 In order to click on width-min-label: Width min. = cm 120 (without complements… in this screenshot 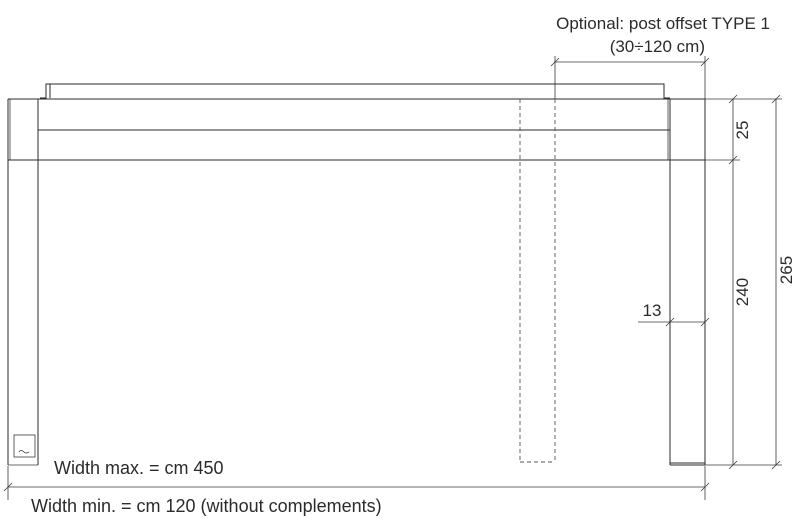, I will do `click(206, 506)`.